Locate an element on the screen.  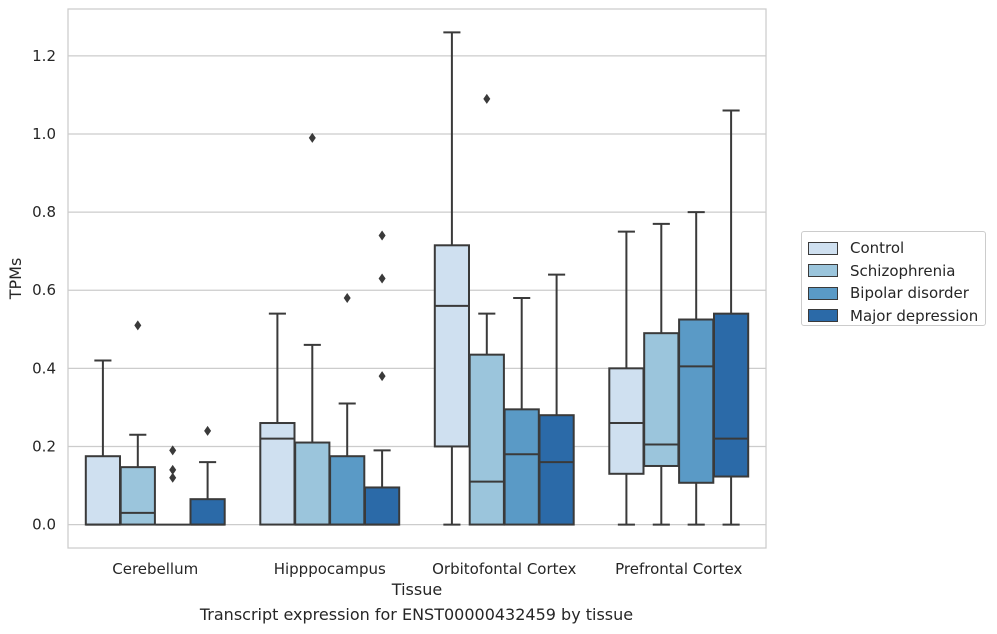
y-tick-label: 0.6 is located at coordinates (44, 290).